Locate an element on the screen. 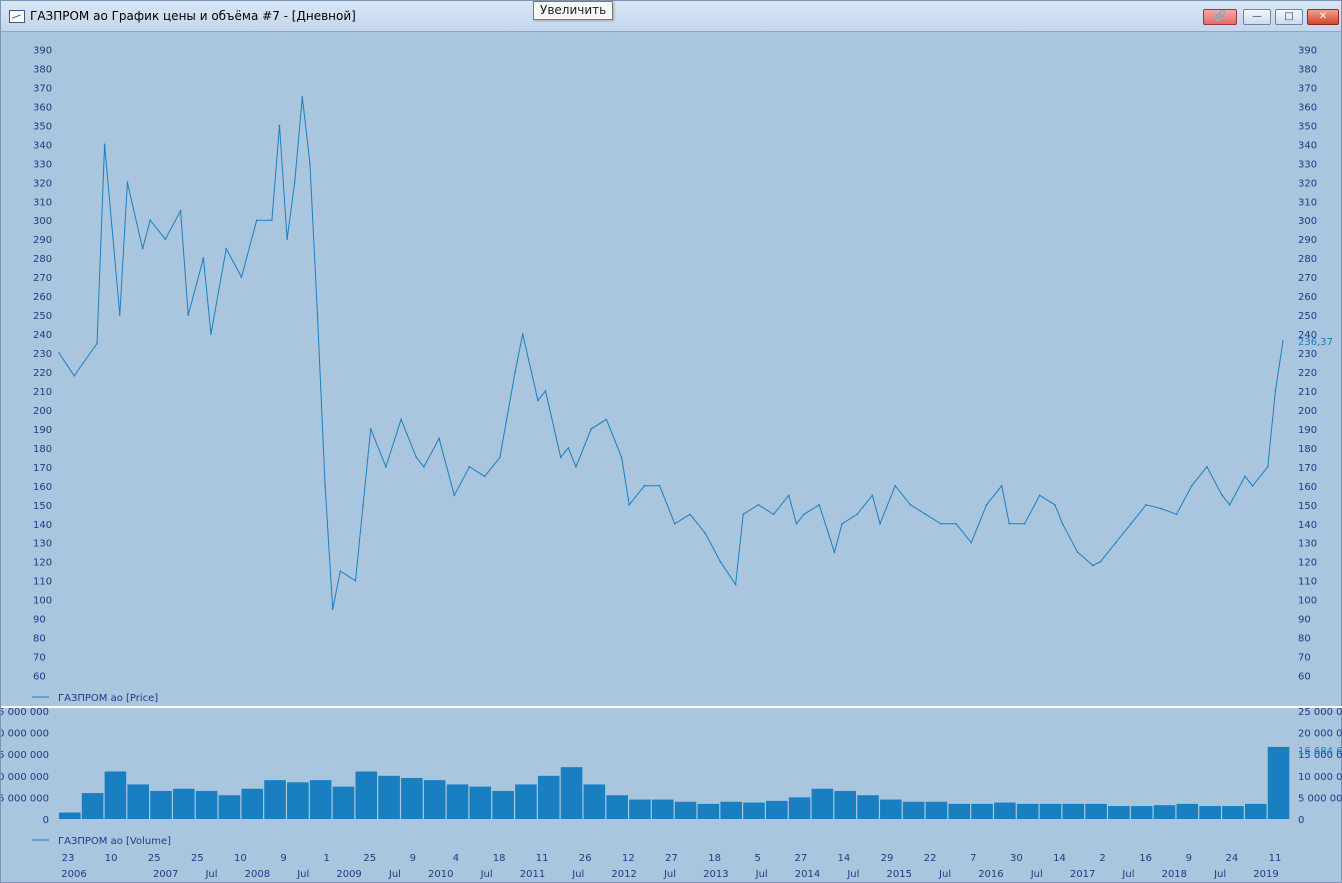 This screenshot has width=1342, height=883. x-tick-day: 25 is located at coordinates (197, 858).